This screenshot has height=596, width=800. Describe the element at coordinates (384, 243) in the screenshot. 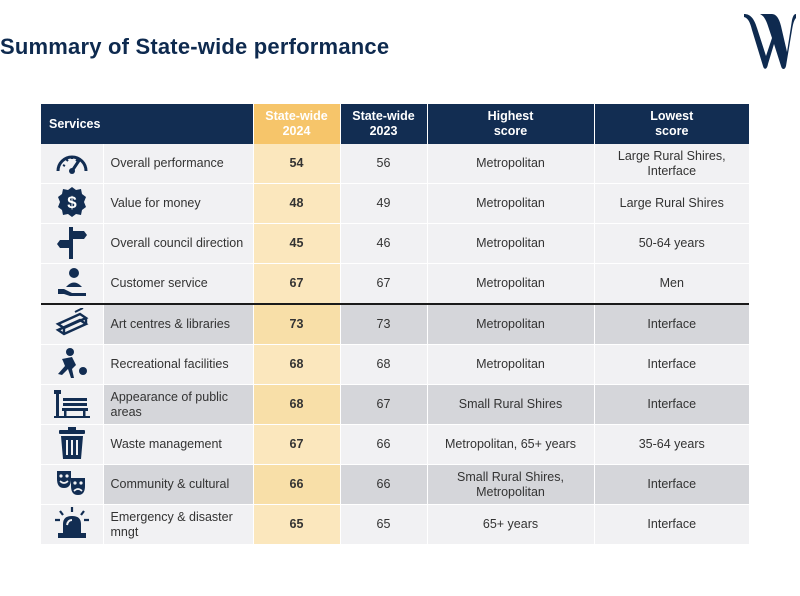

I see `statewide-2023-value: 46` at that location.